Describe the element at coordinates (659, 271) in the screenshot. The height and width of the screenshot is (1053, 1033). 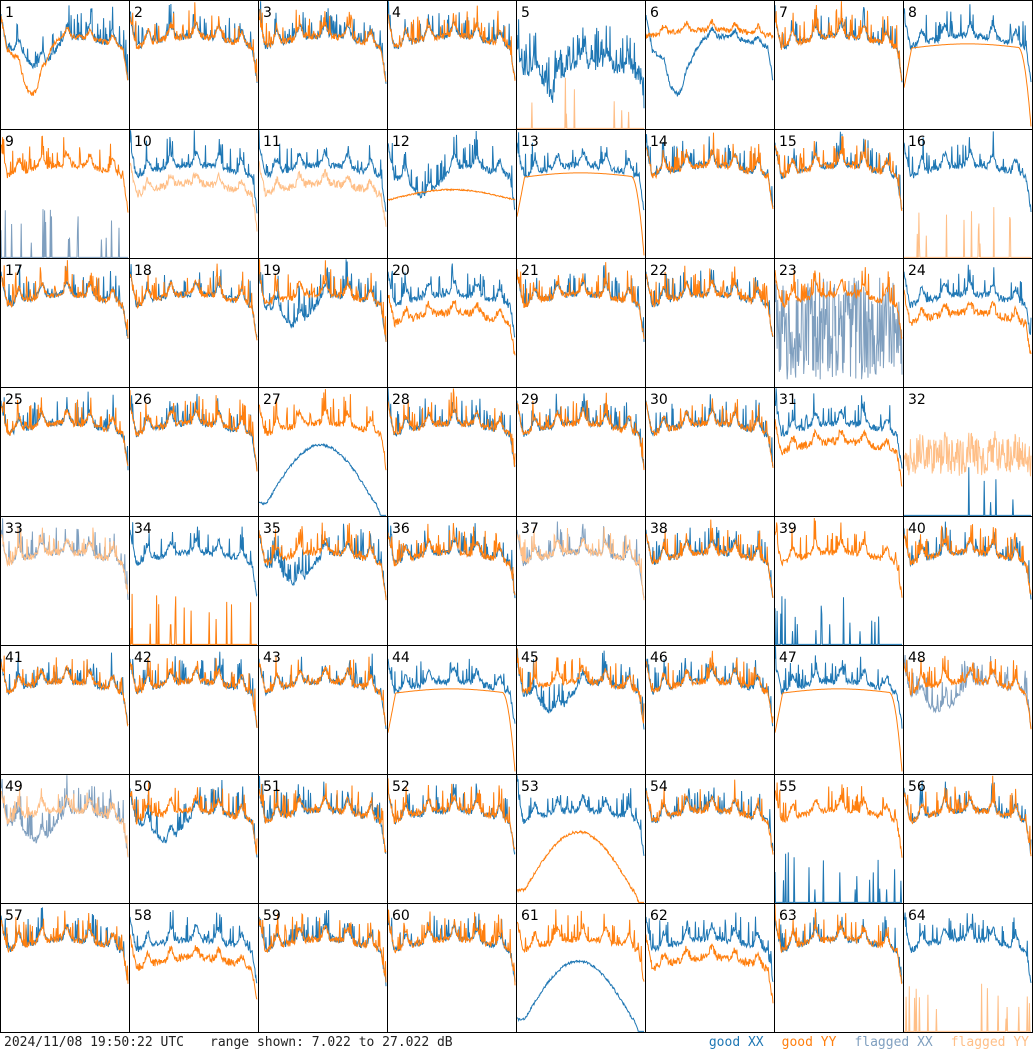
I see `panel-label: 22` at that location.